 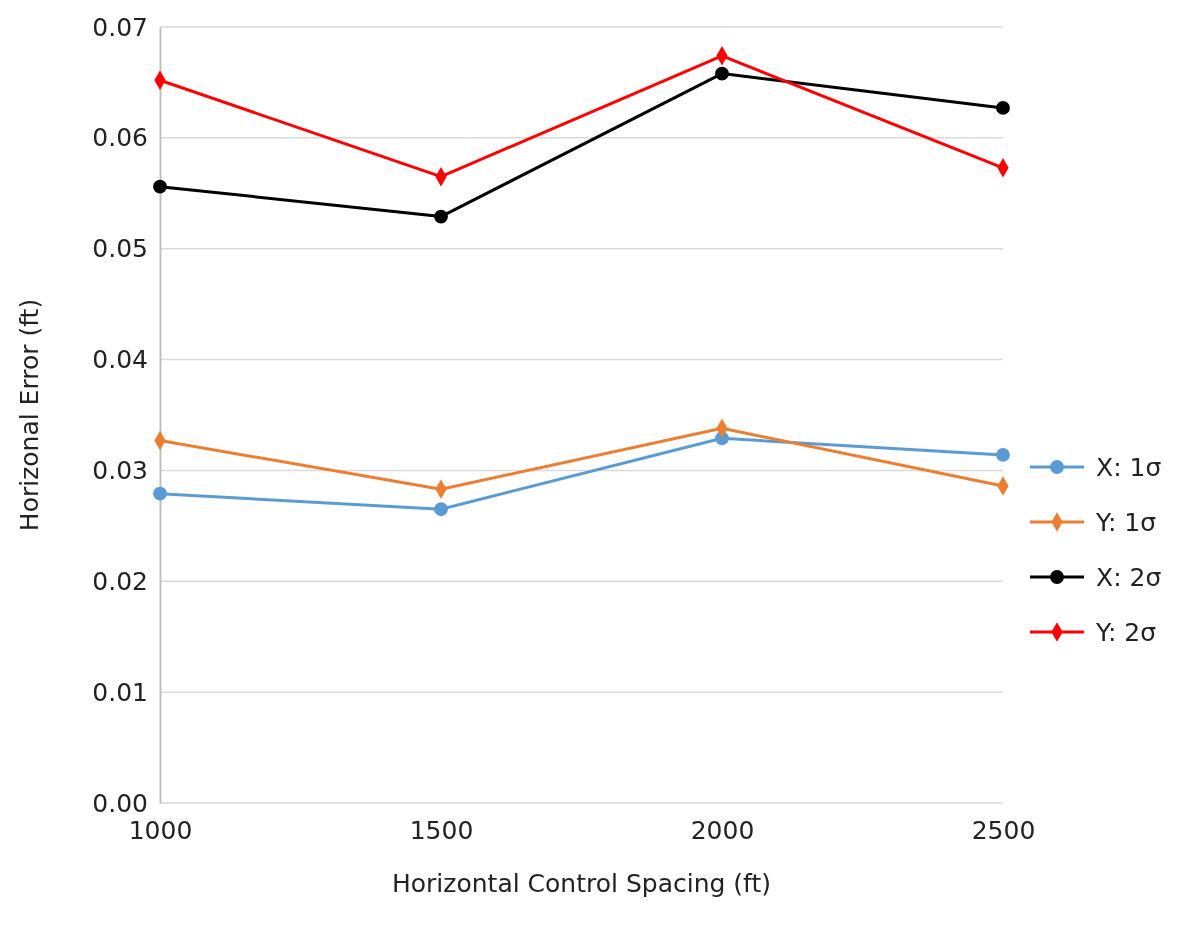 I want to click on y-tick-label: 0.01, so click(x=120, y=692).